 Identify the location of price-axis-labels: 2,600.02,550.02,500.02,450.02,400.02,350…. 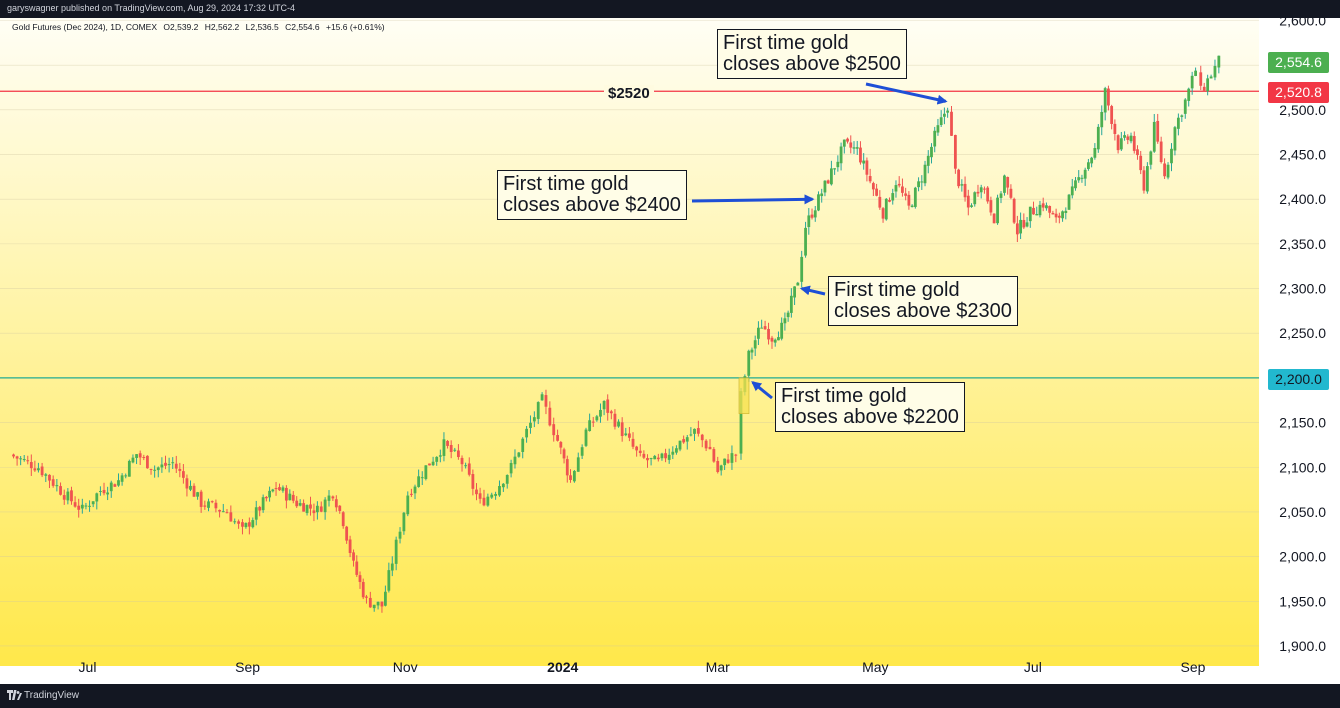
(1302, 336).